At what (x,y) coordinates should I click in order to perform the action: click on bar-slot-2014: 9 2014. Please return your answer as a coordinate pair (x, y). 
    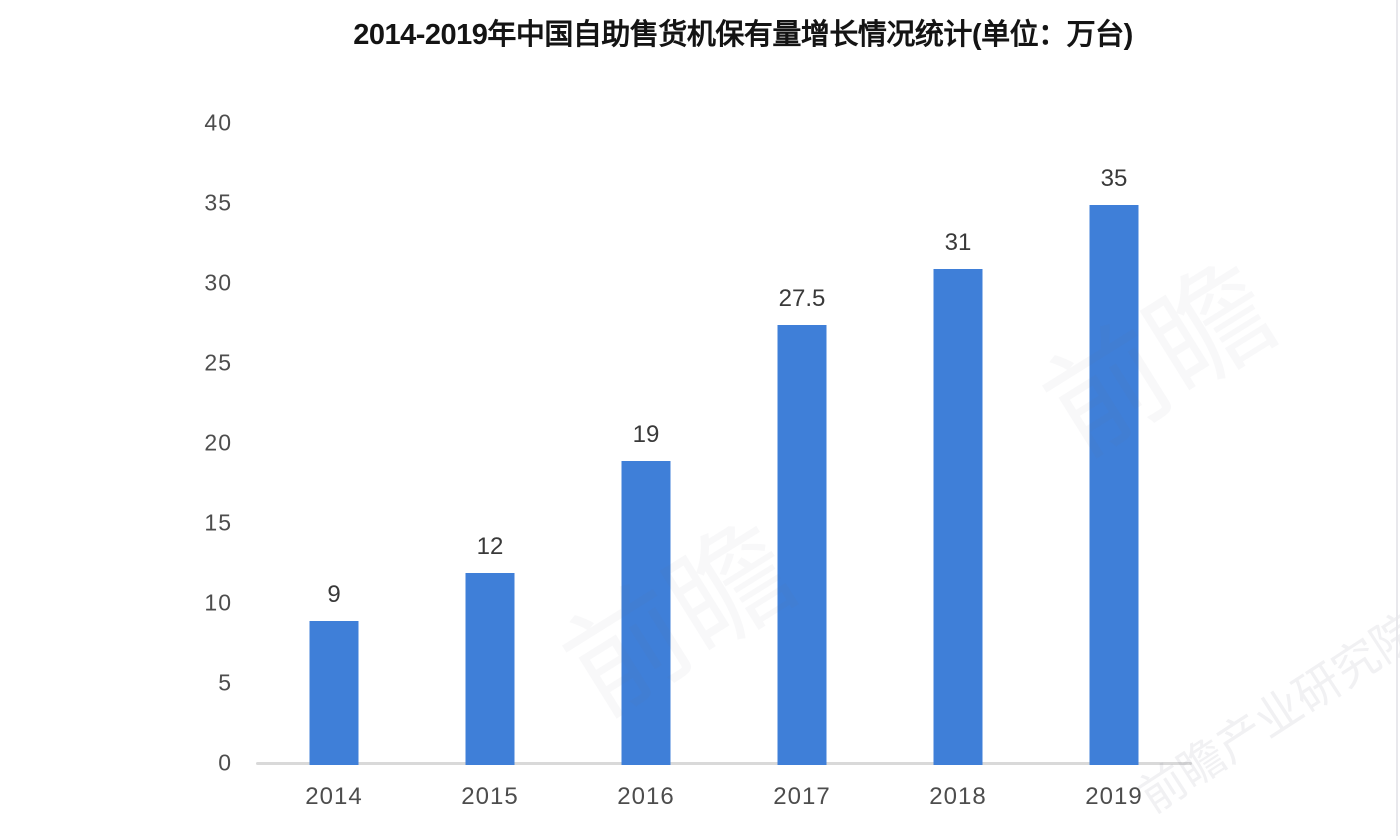
    Looking at the image, I should click on (334, 466).